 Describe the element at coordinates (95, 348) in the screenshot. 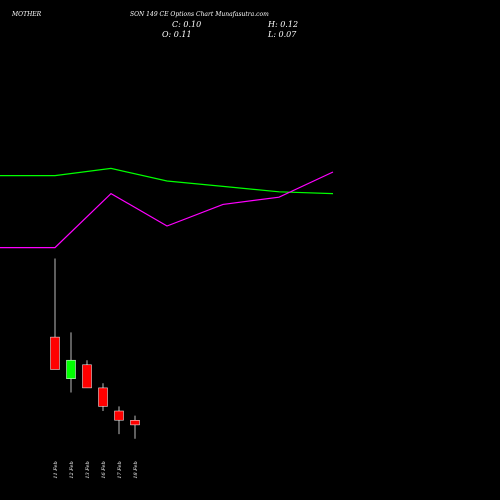

I see `candlestick-series` at that location.